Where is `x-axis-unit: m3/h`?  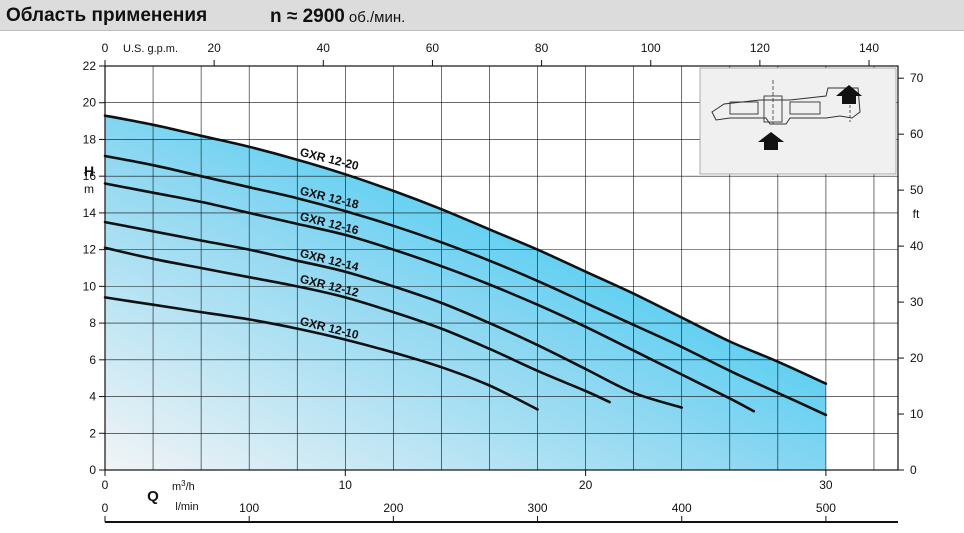
x-axis-unit: m3/h is located at coordinates (183, 486).